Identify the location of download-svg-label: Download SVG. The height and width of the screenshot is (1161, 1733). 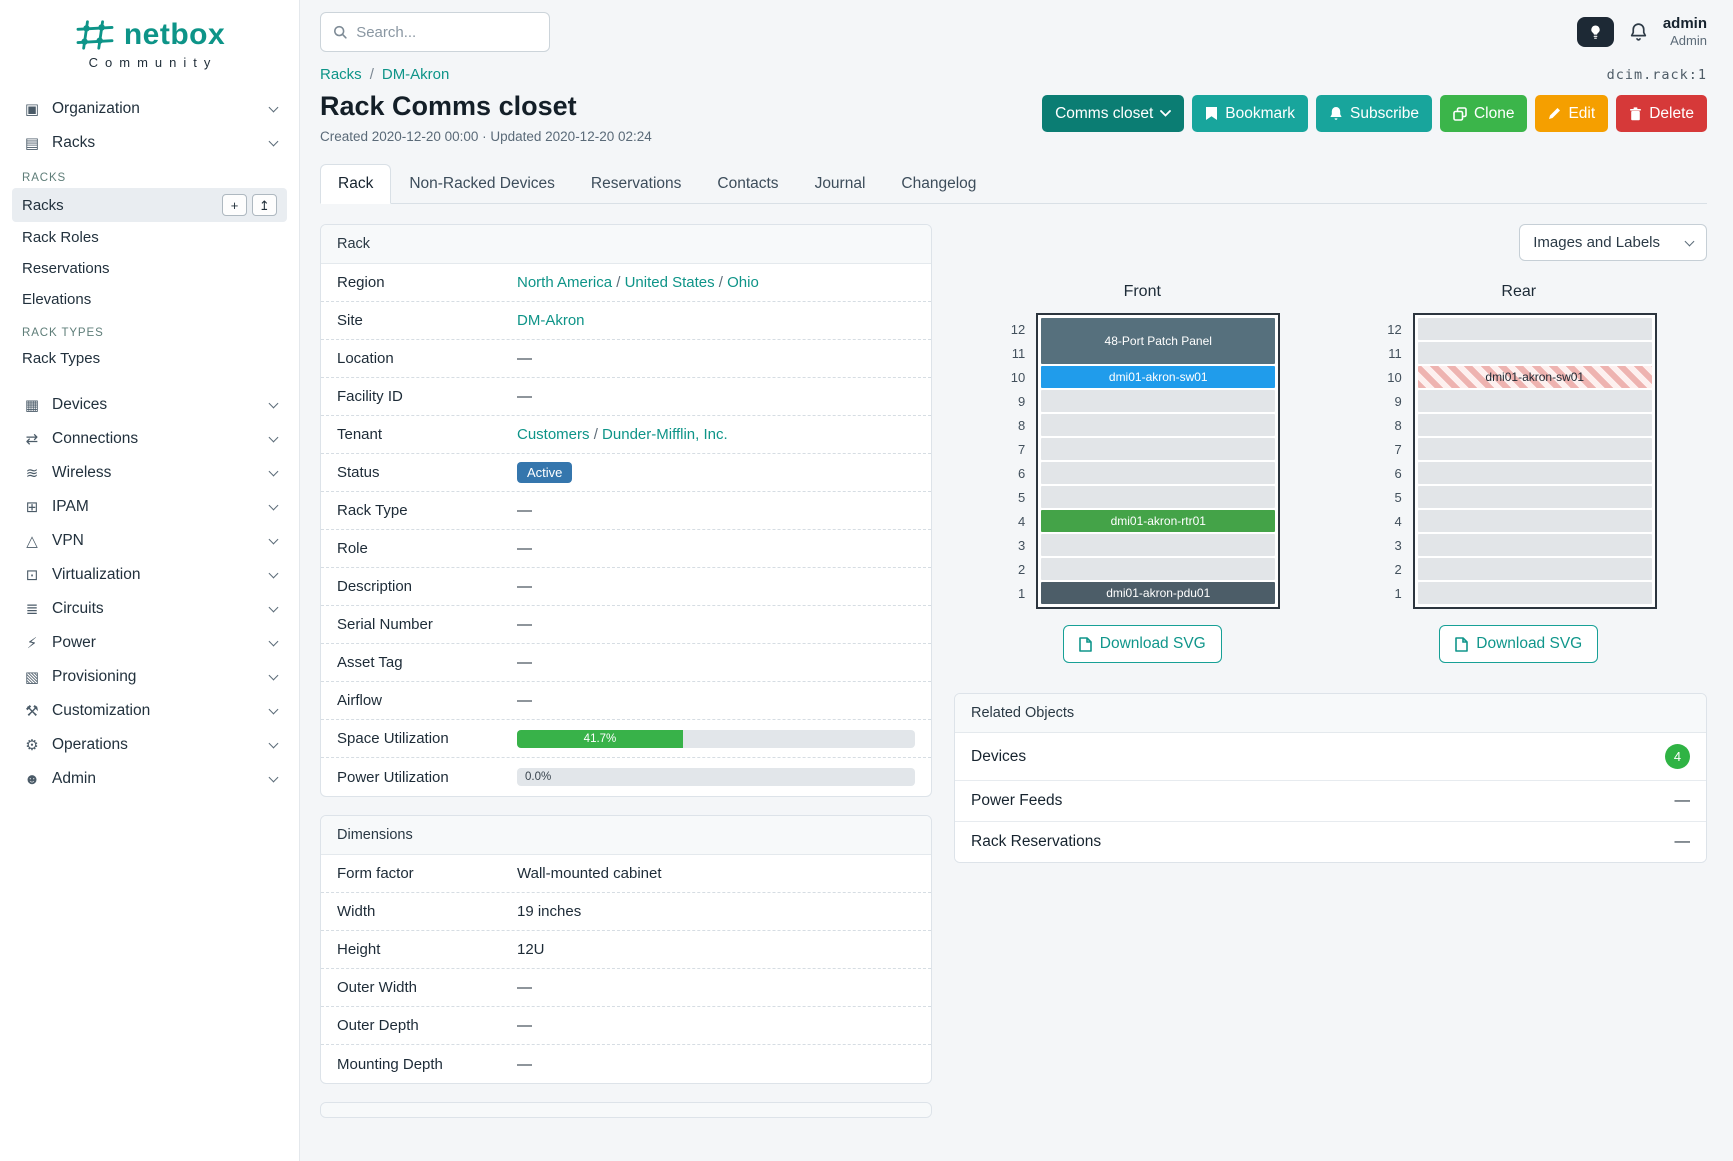
(1152, 643).